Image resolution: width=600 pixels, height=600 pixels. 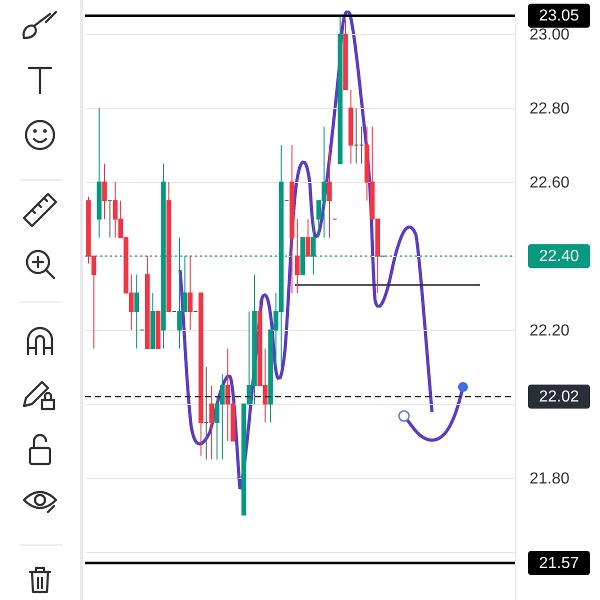 What do you see at coordinates (550, 331) in the screenshot?
I see `y-tick-label: 22.20` at bounding box center [550, 331].